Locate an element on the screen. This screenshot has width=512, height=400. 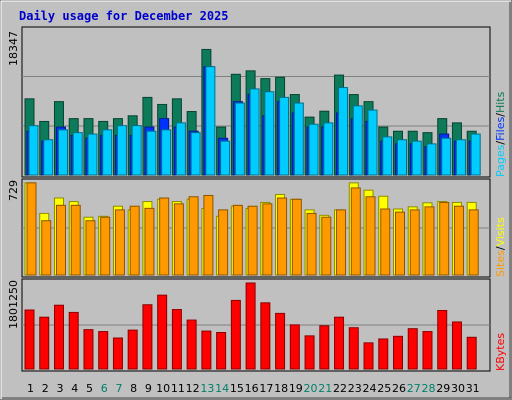
legend-kbytes: KBytes is located at coordinates (500, 352).